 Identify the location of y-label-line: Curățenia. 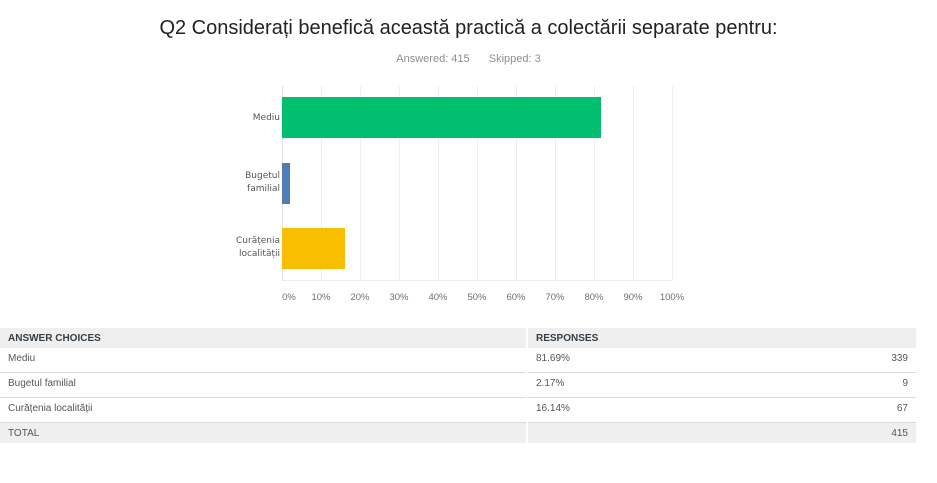
(258, 241).